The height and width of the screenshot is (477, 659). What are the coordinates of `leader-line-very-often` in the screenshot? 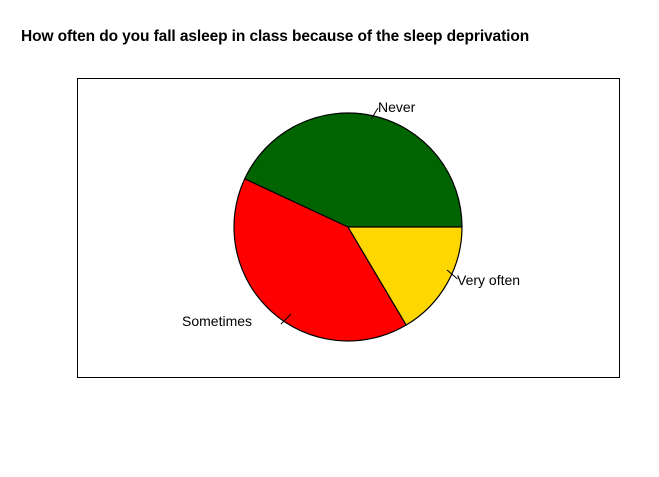 It's located at (452, 274).